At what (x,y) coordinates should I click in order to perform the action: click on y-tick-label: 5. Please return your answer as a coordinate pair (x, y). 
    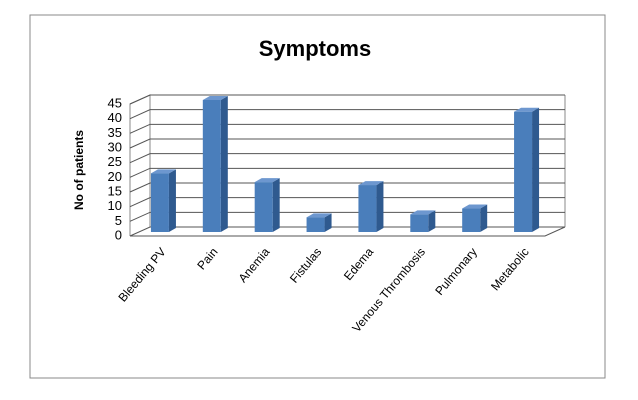
    Looking at the image, I should click on (118, 220).